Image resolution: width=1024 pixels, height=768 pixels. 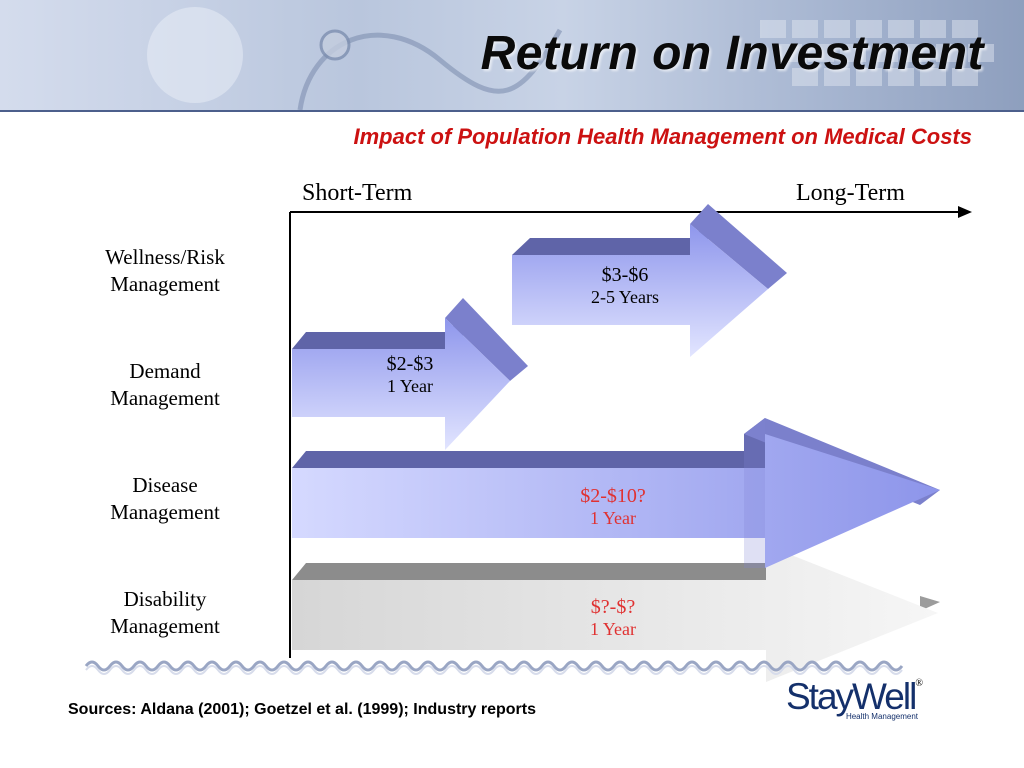 I want to click on row-label-disease-line2: Management, so click(x=165, y=512).